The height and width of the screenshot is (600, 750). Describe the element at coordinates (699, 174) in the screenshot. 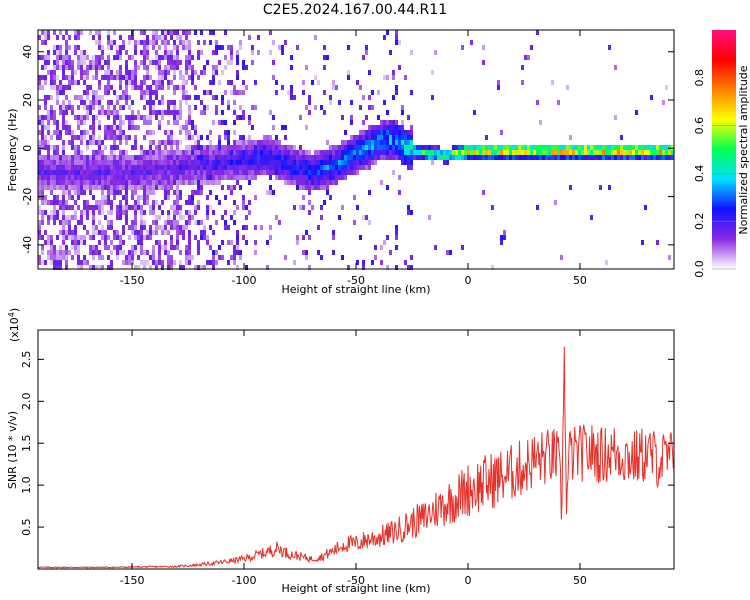

I see `colorbar-tick-label: 0.4` at that location.